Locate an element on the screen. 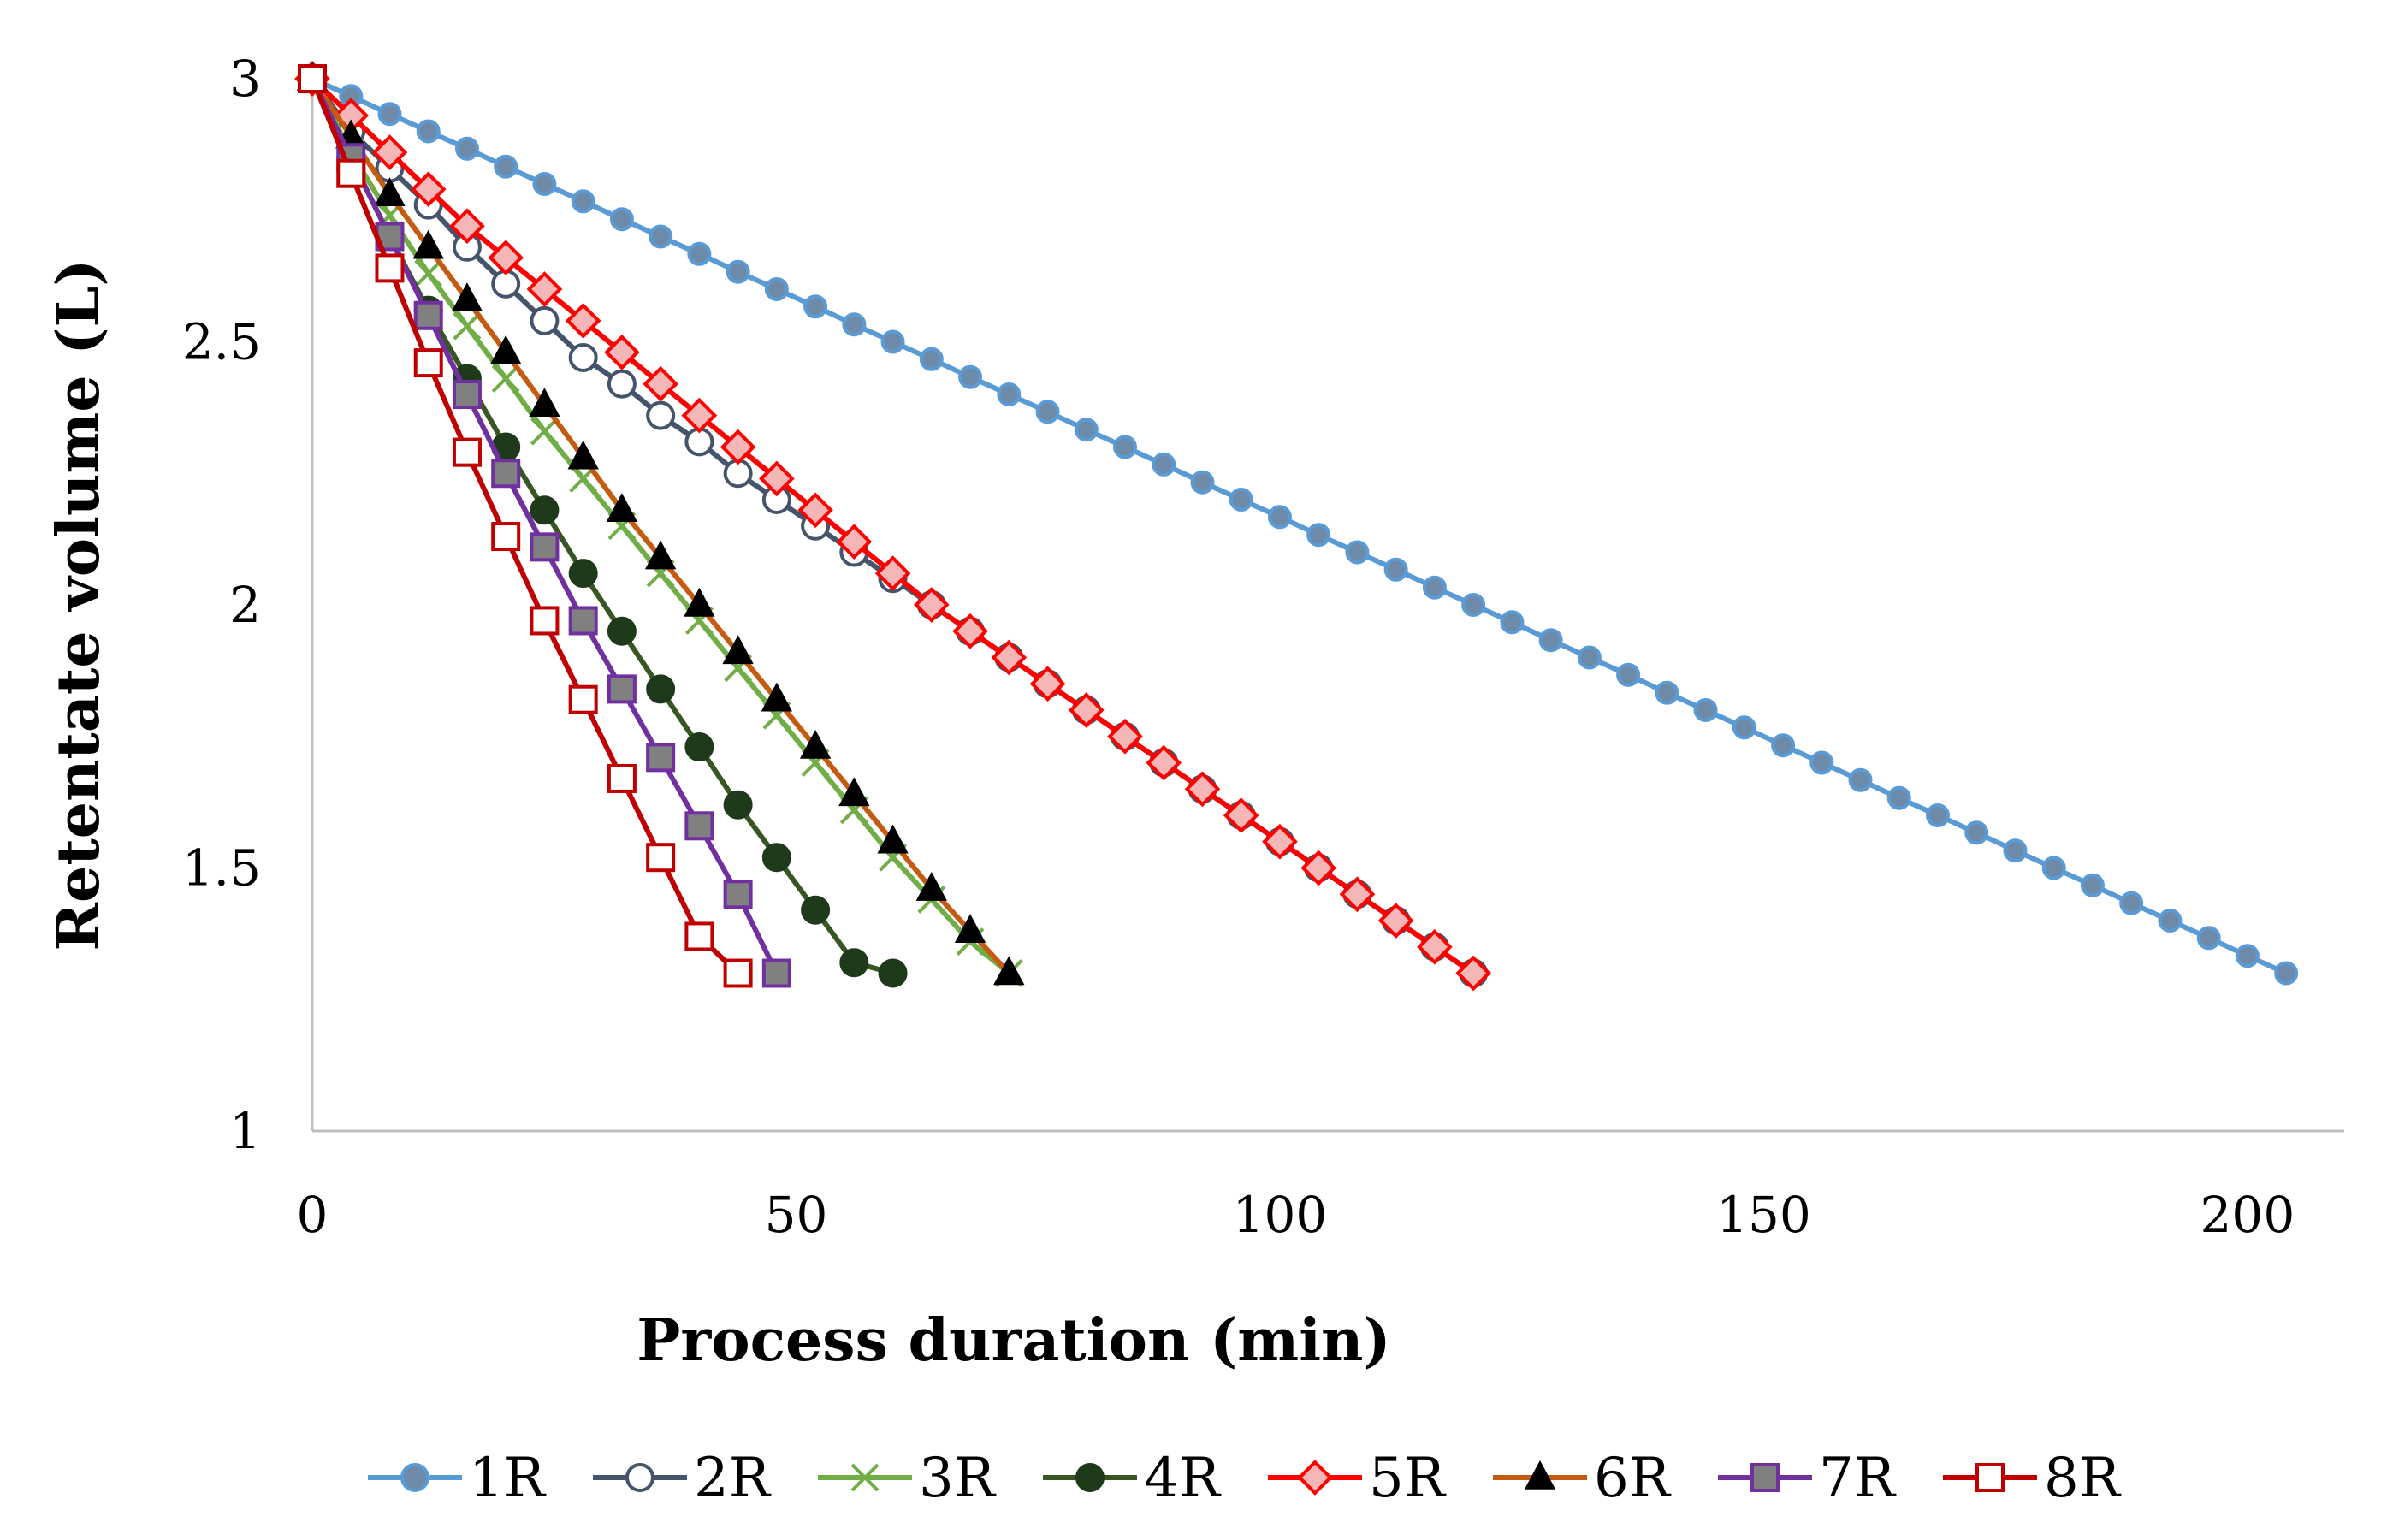 This screenshot has height=1540, width=2381. y-tick-label: 2.5 is located at coordinates (221, 342).